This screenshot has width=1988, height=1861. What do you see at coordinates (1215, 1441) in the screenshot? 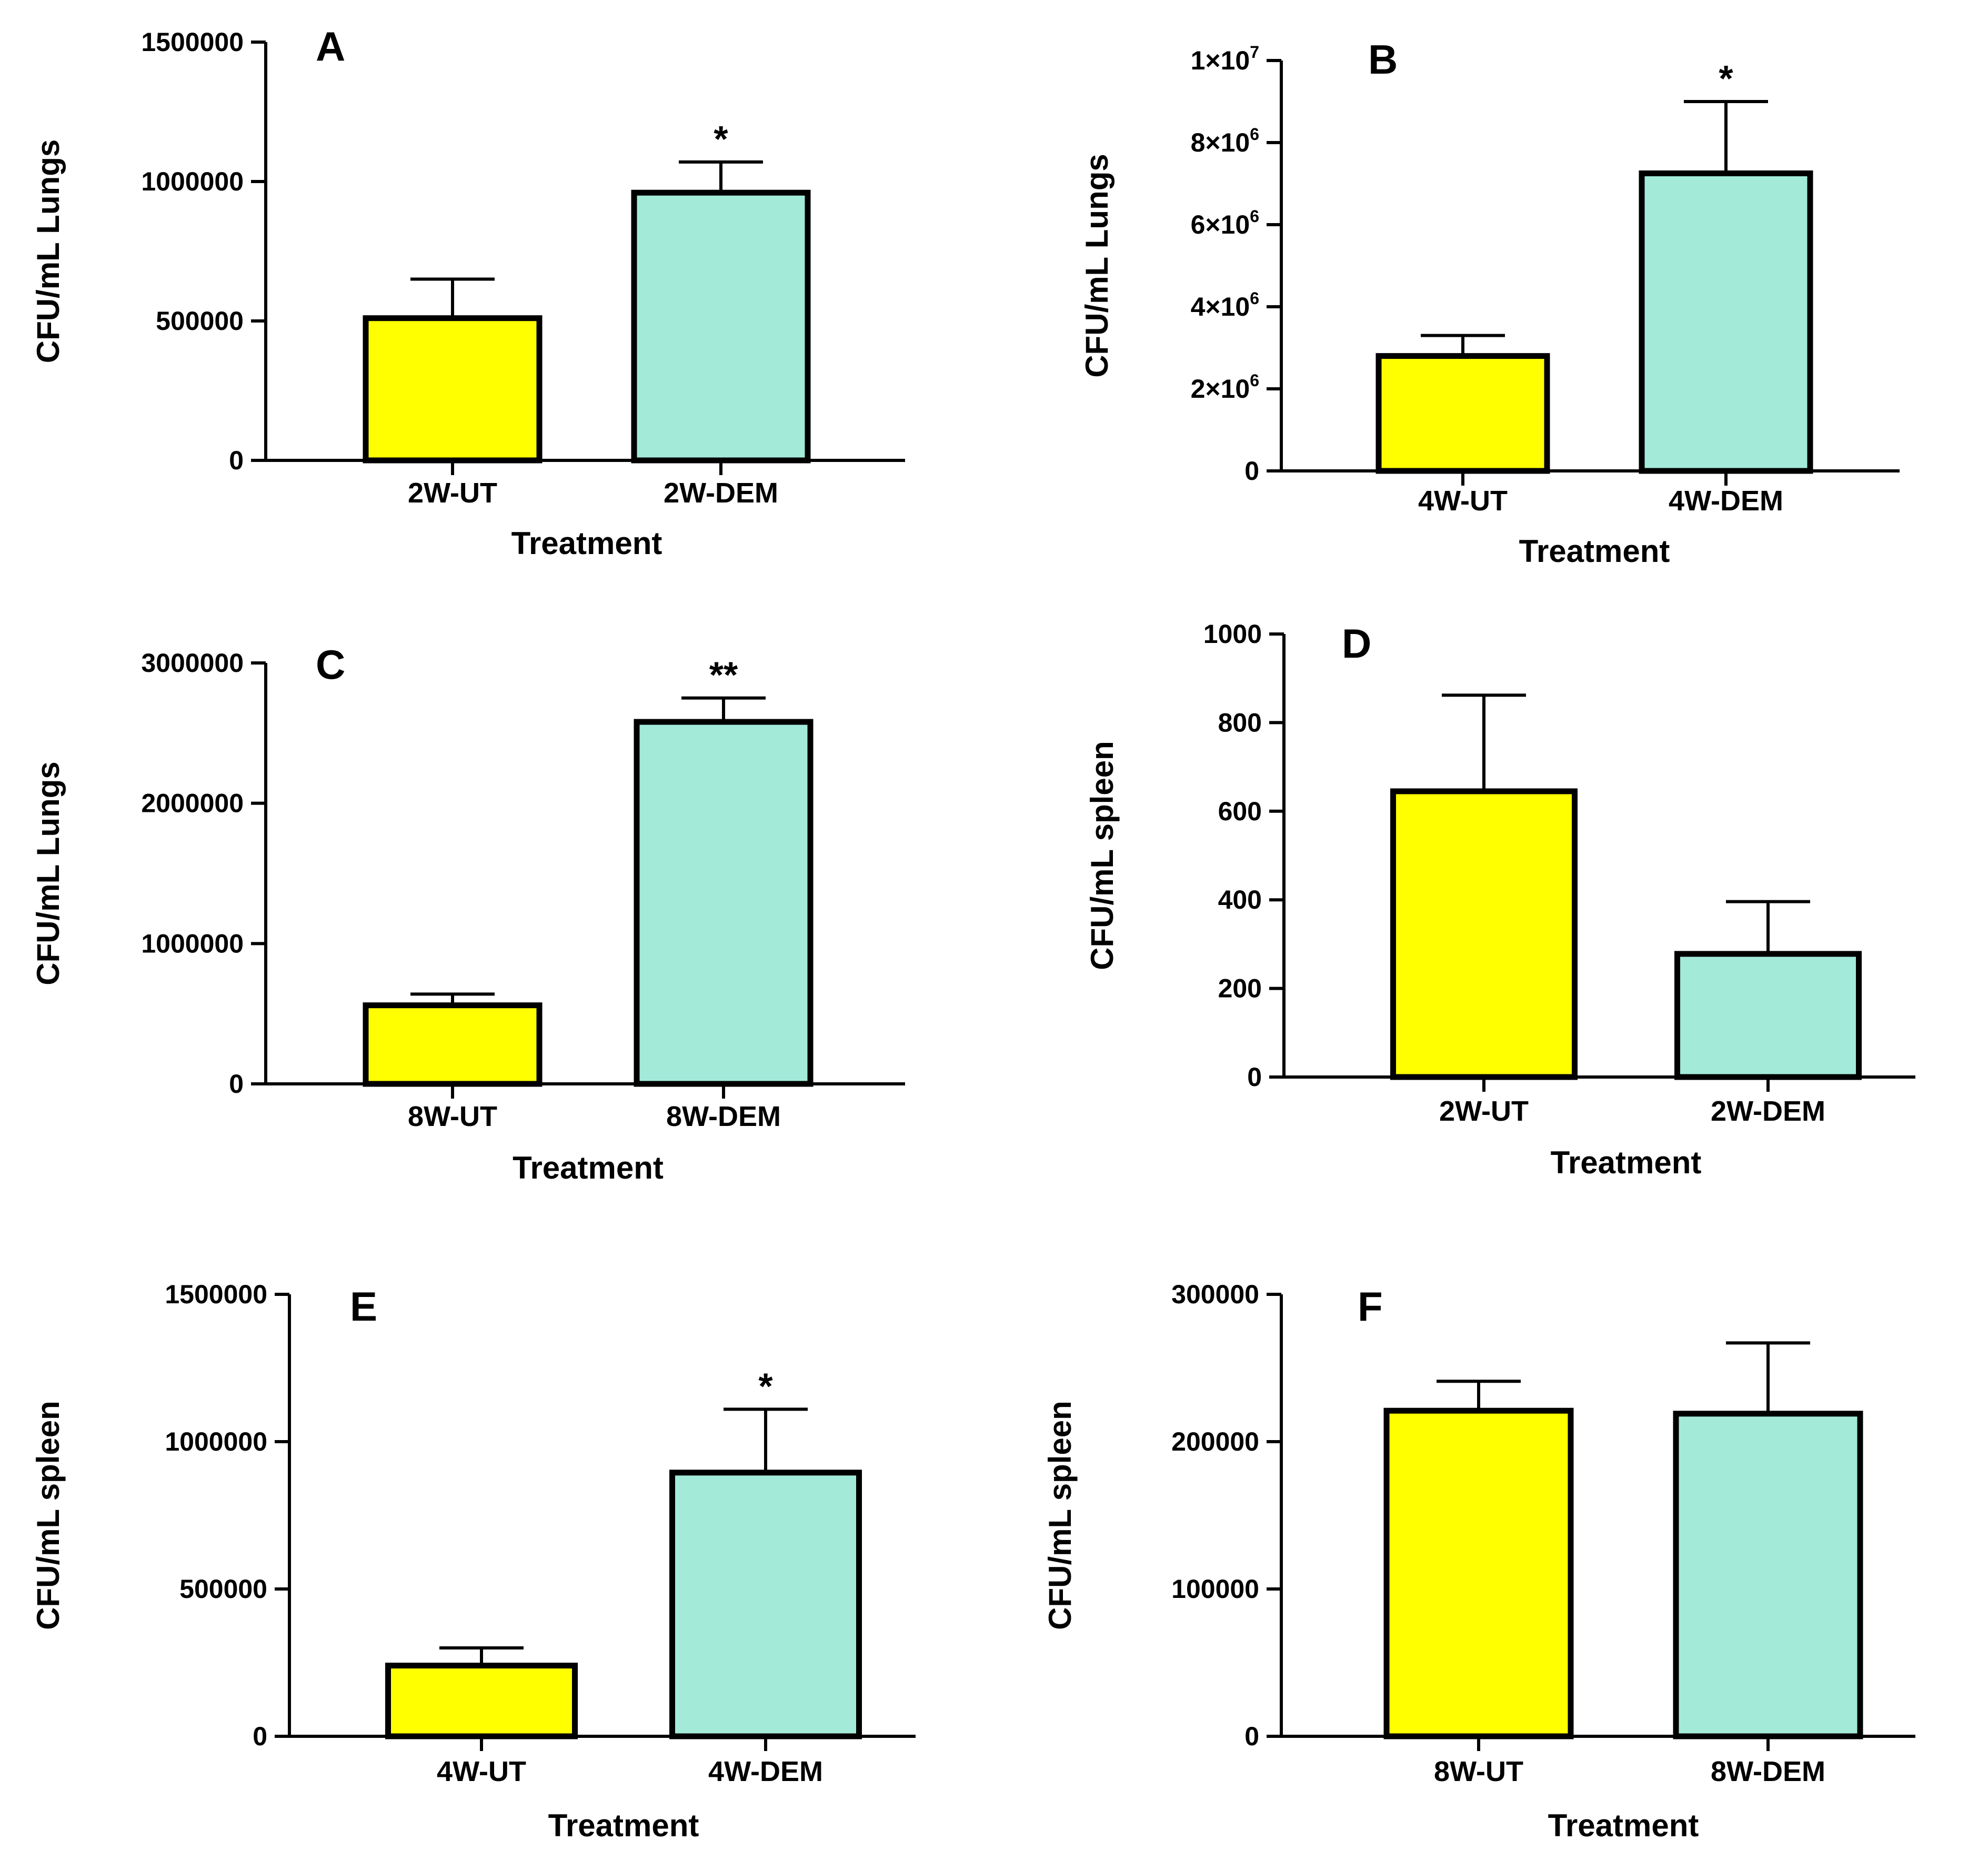
I see `y-tick-label: 200000` at bounding box center [1215, 1441].